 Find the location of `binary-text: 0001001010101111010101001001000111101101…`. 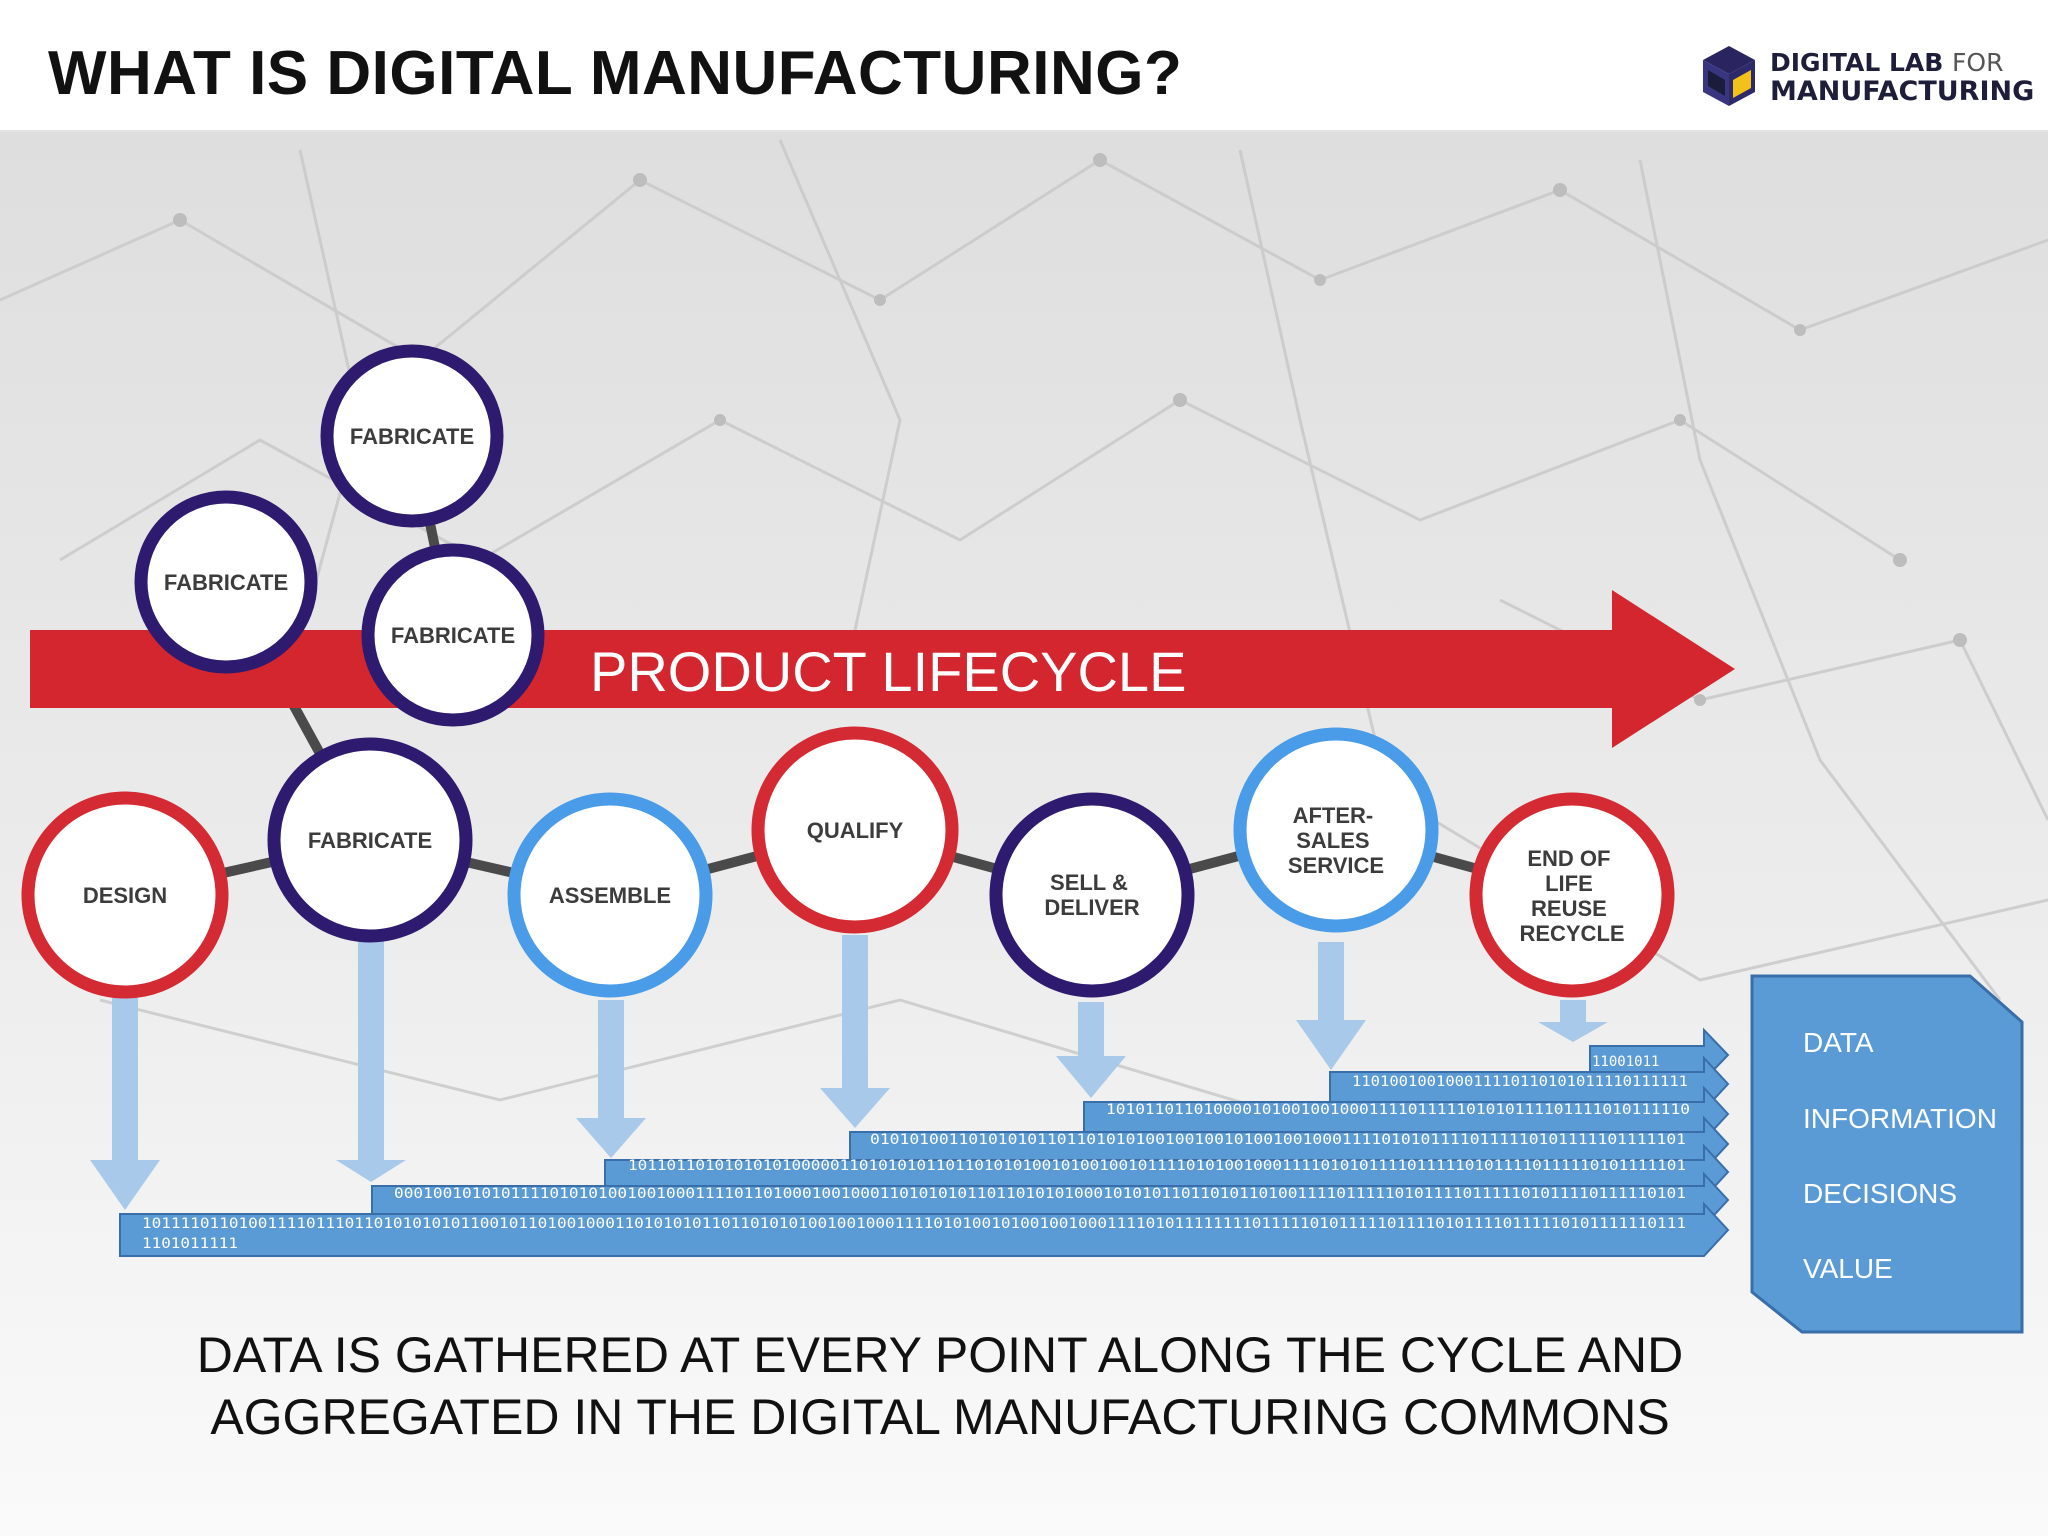

binary-text: 0001001010101111010101001001000111101101… is located at coordinates (1040, 1194).